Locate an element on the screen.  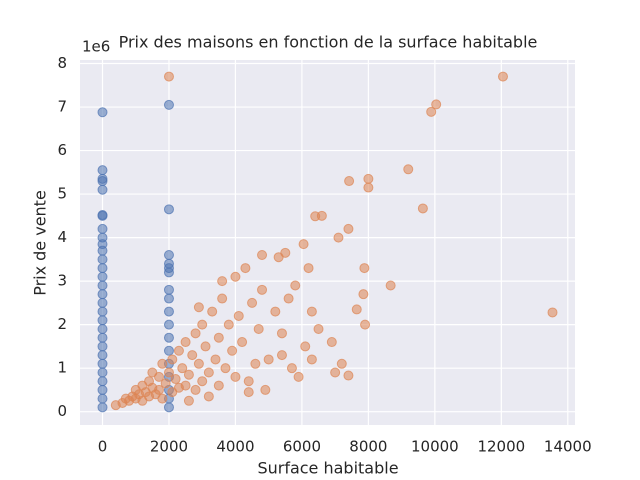
x-tick-label: 14000 is located at coordinates (568, 447).